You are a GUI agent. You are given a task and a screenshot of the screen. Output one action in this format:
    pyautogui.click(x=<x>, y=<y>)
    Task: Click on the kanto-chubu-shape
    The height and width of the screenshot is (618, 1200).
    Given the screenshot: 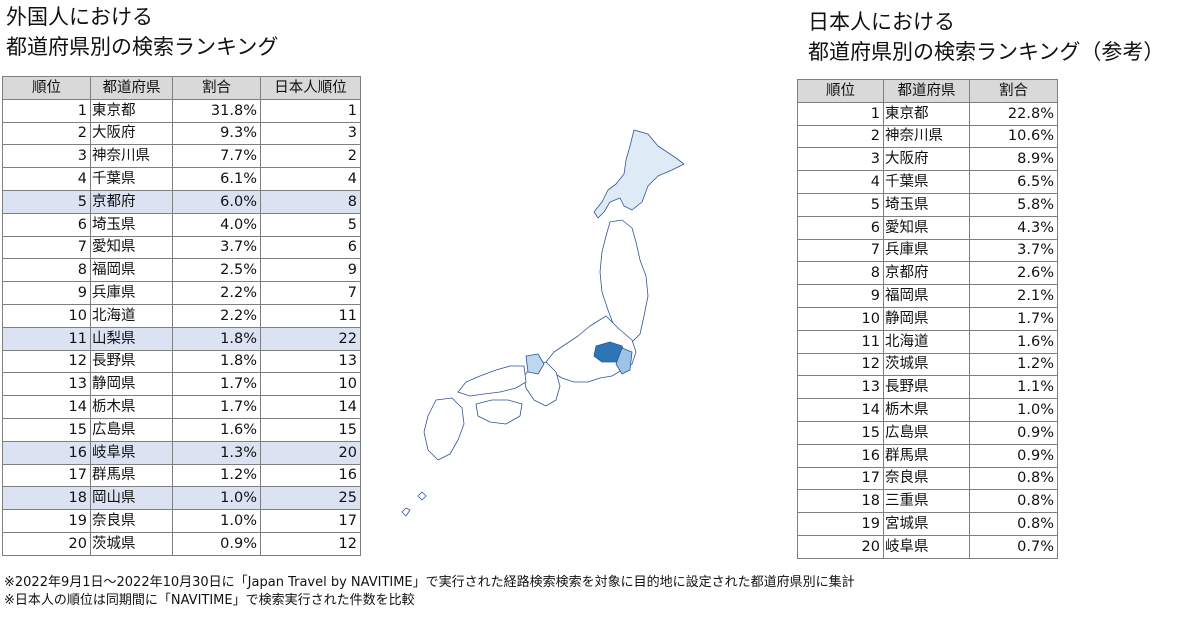 What is the action you would take?
    pyautogui.click(x=591, y=349)
    